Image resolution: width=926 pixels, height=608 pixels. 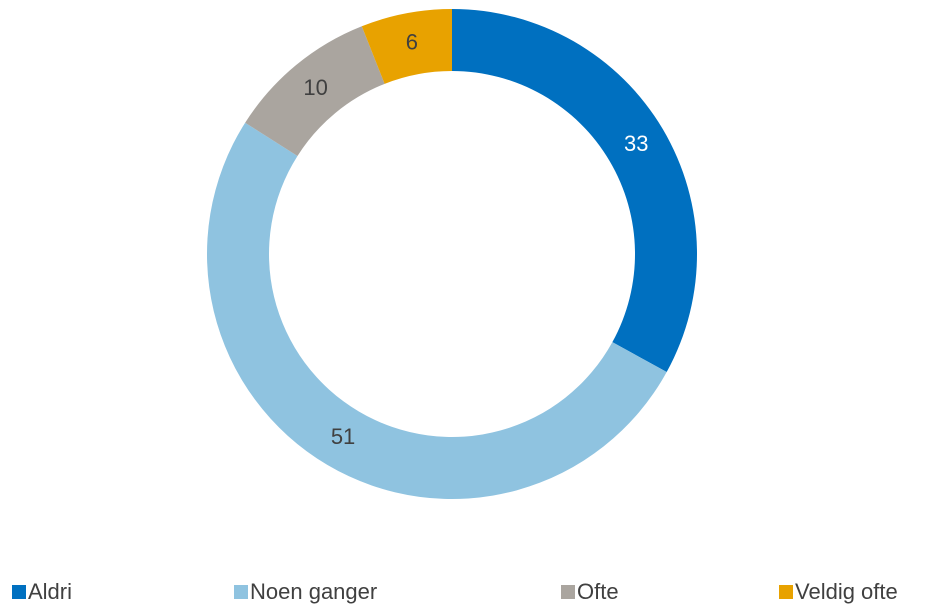 I want to click on legend-label: Aldri, so click(x=50, y=591).